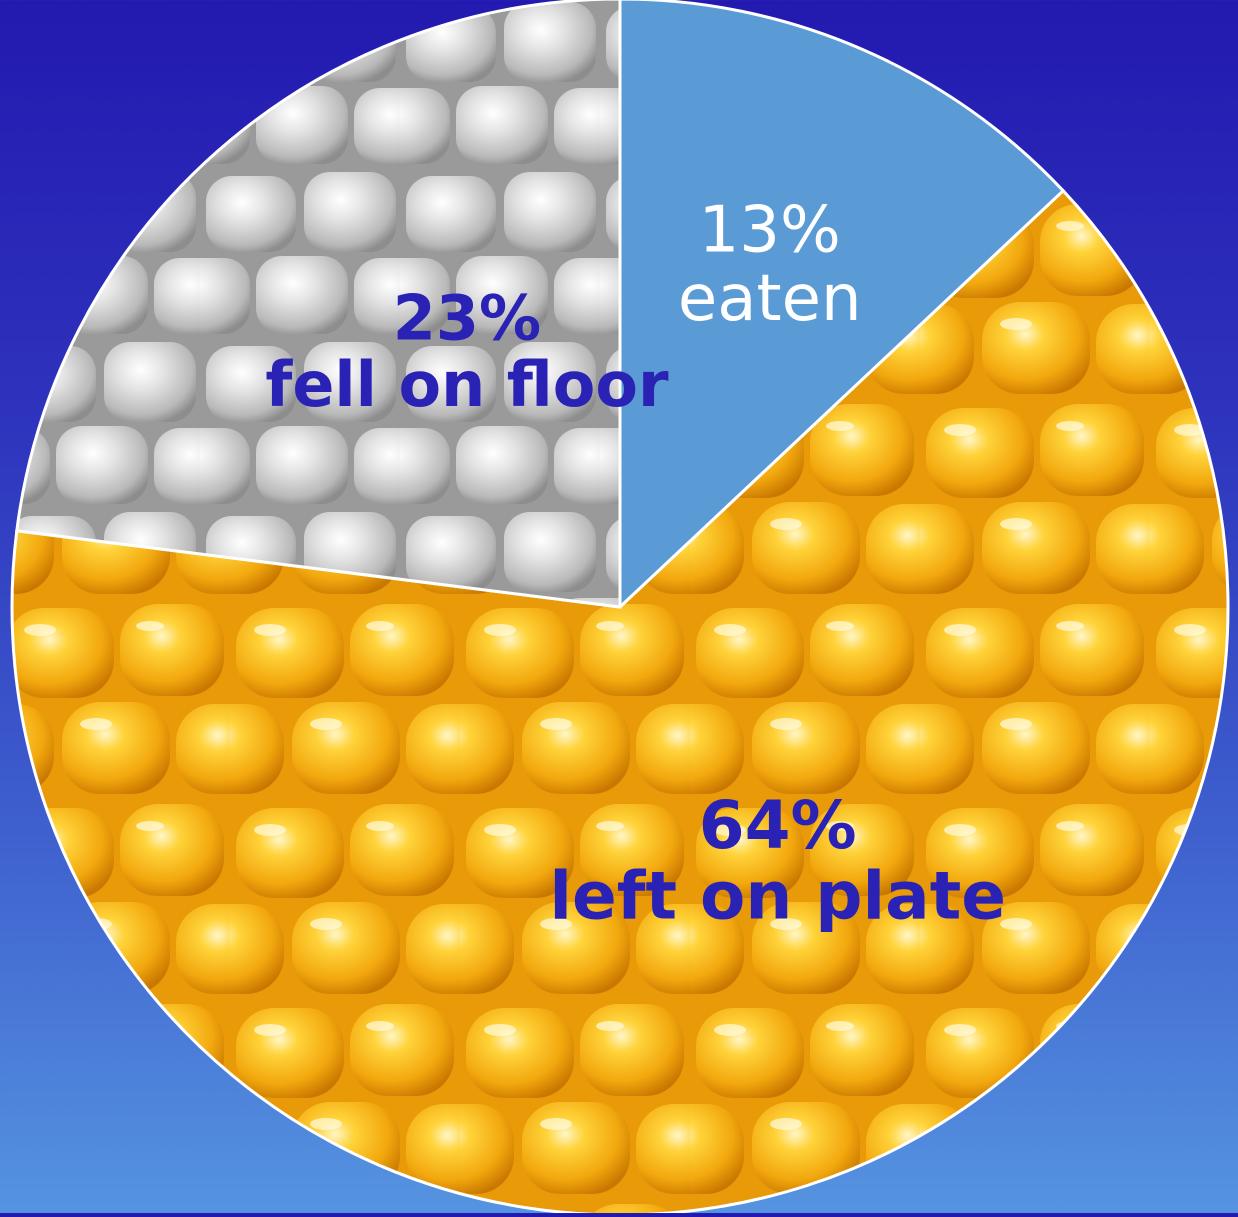  Describe the element at coordinates (770, 230) in the screenshot. I see `slice-value-label: 13%` at that location.